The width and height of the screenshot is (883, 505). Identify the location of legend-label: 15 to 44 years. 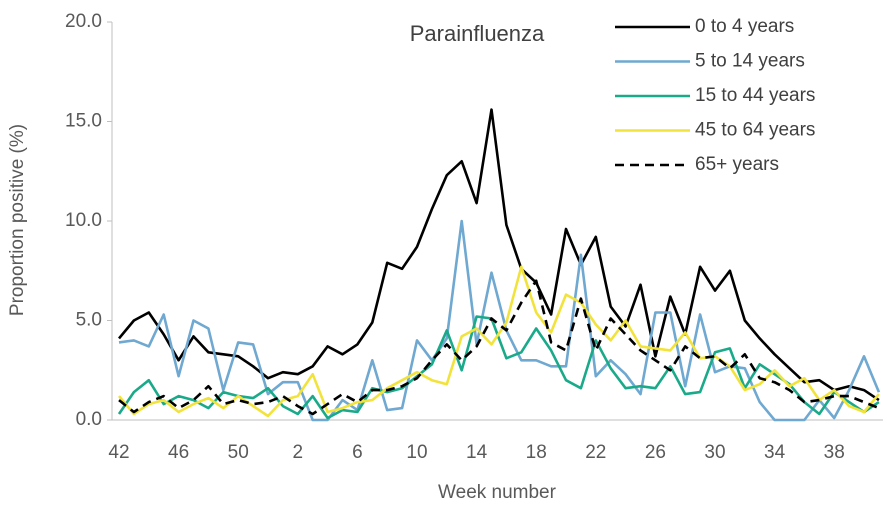
(755, 95).